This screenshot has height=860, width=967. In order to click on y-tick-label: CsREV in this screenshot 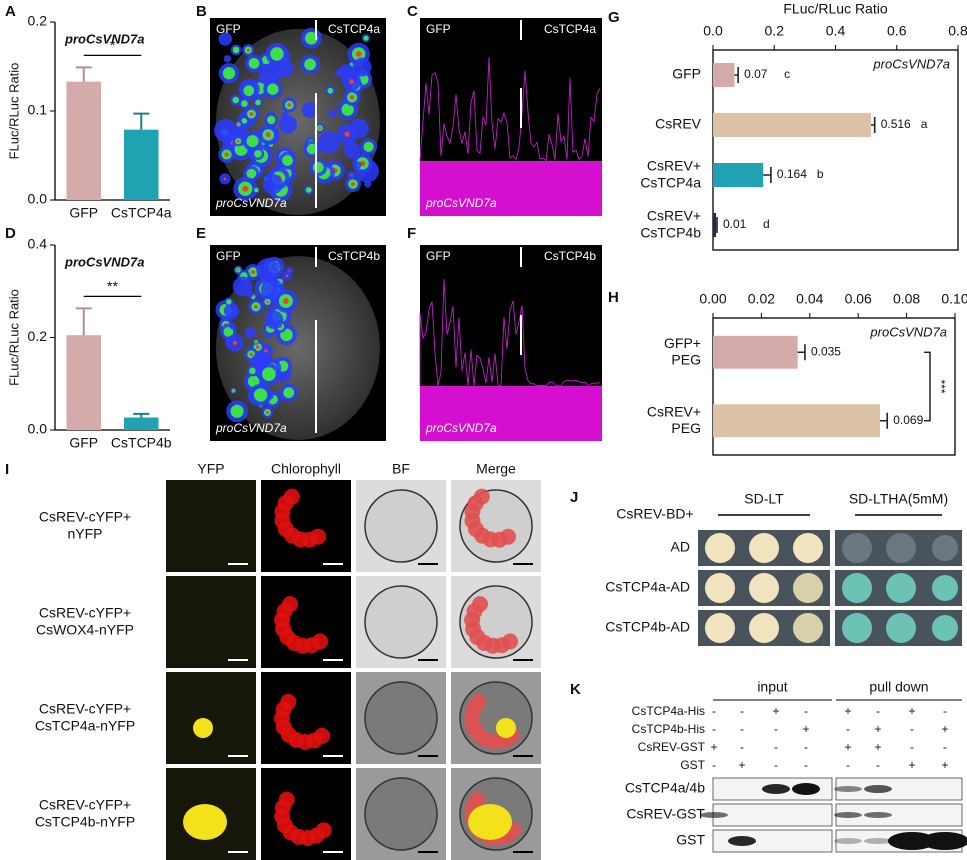, I will do `click(678, 124)`.